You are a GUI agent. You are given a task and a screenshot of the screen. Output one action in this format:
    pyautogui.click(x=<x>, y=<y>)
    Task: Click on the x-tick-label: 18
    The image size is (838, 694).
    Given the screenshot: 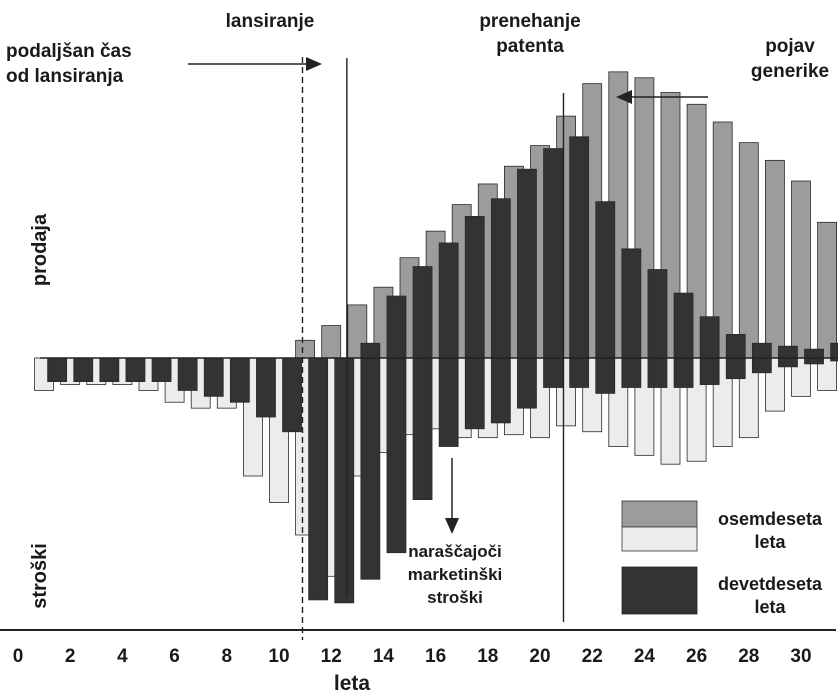 What is the action you would take?
    pyautogui.click(x=487, y=656)
    